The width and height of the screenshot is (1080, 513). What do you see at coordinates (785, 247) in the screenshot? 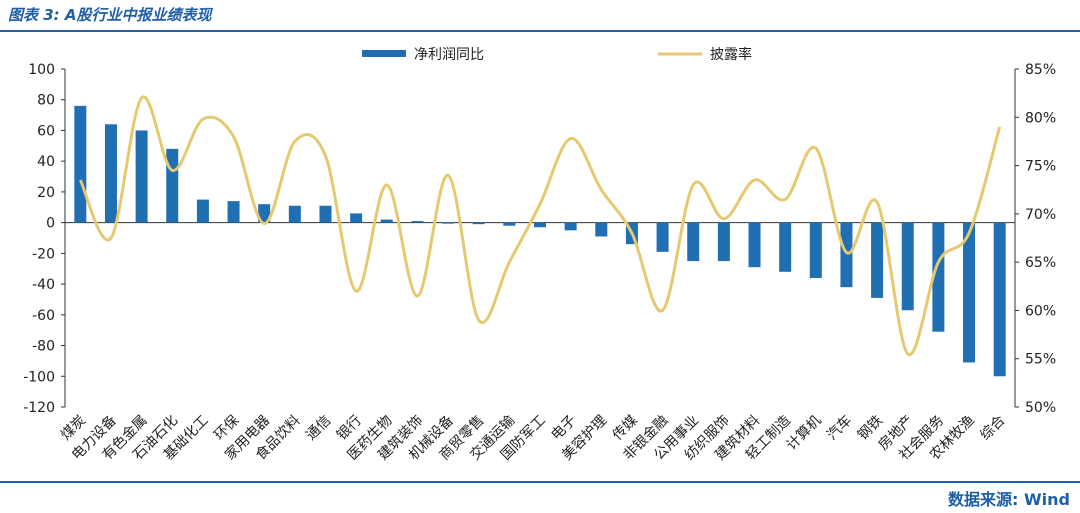
I see `bar-轻工制造` at bounding box center [785, 247].